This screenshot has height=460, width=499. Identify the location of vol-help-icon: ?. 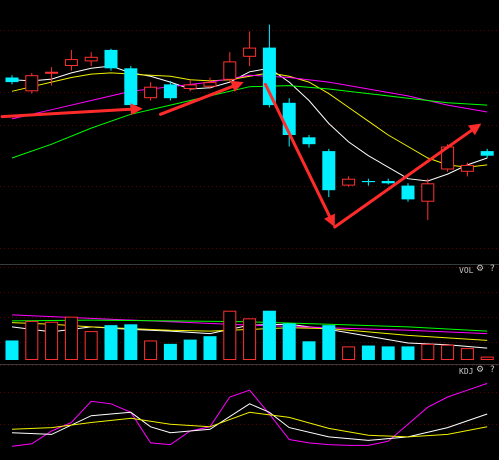
(492, 269).